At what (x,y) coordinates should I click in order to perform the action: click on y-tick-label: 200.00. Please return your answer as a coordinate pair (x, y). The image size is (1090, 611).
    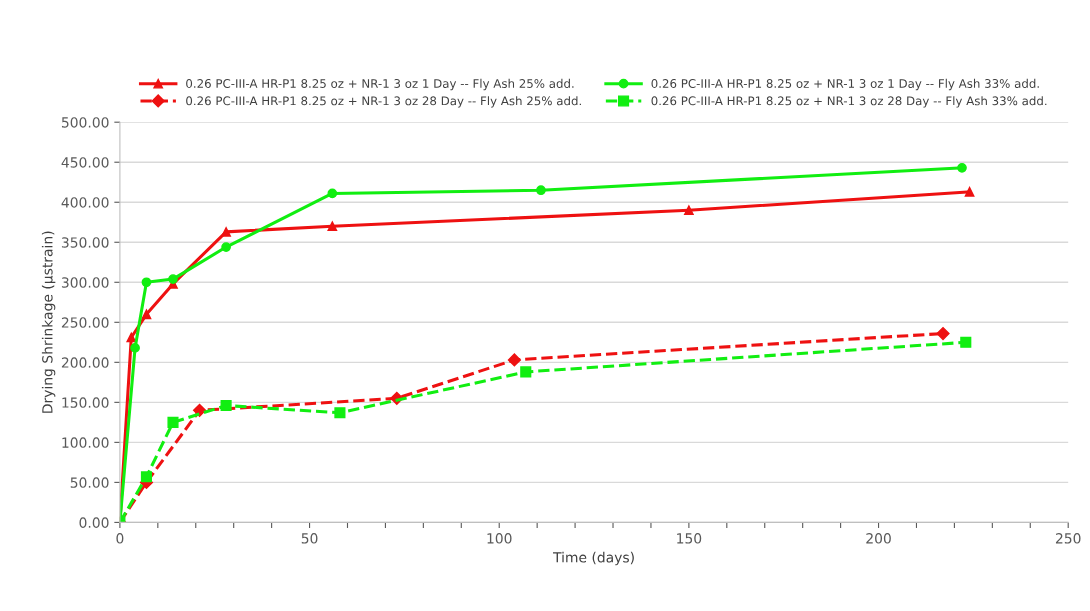
    Looking at the image, I should click on (85, 362).